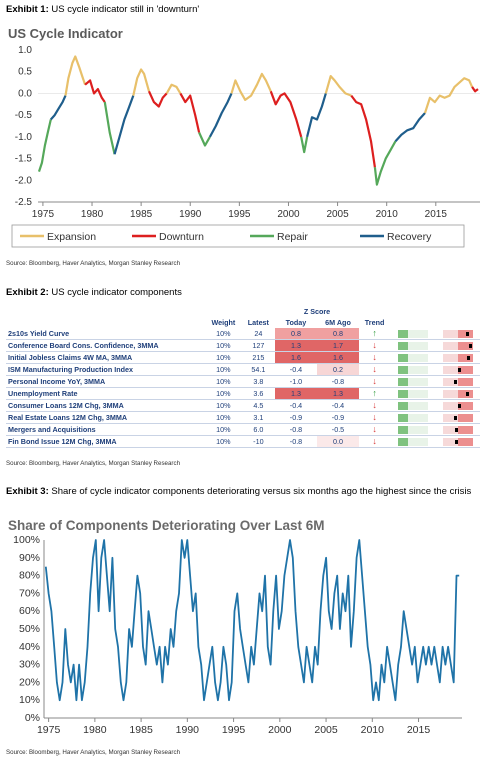  Describe the element at coordinates (258, 393) in the screenshot. I see `latest-value: 3.6` at that location.